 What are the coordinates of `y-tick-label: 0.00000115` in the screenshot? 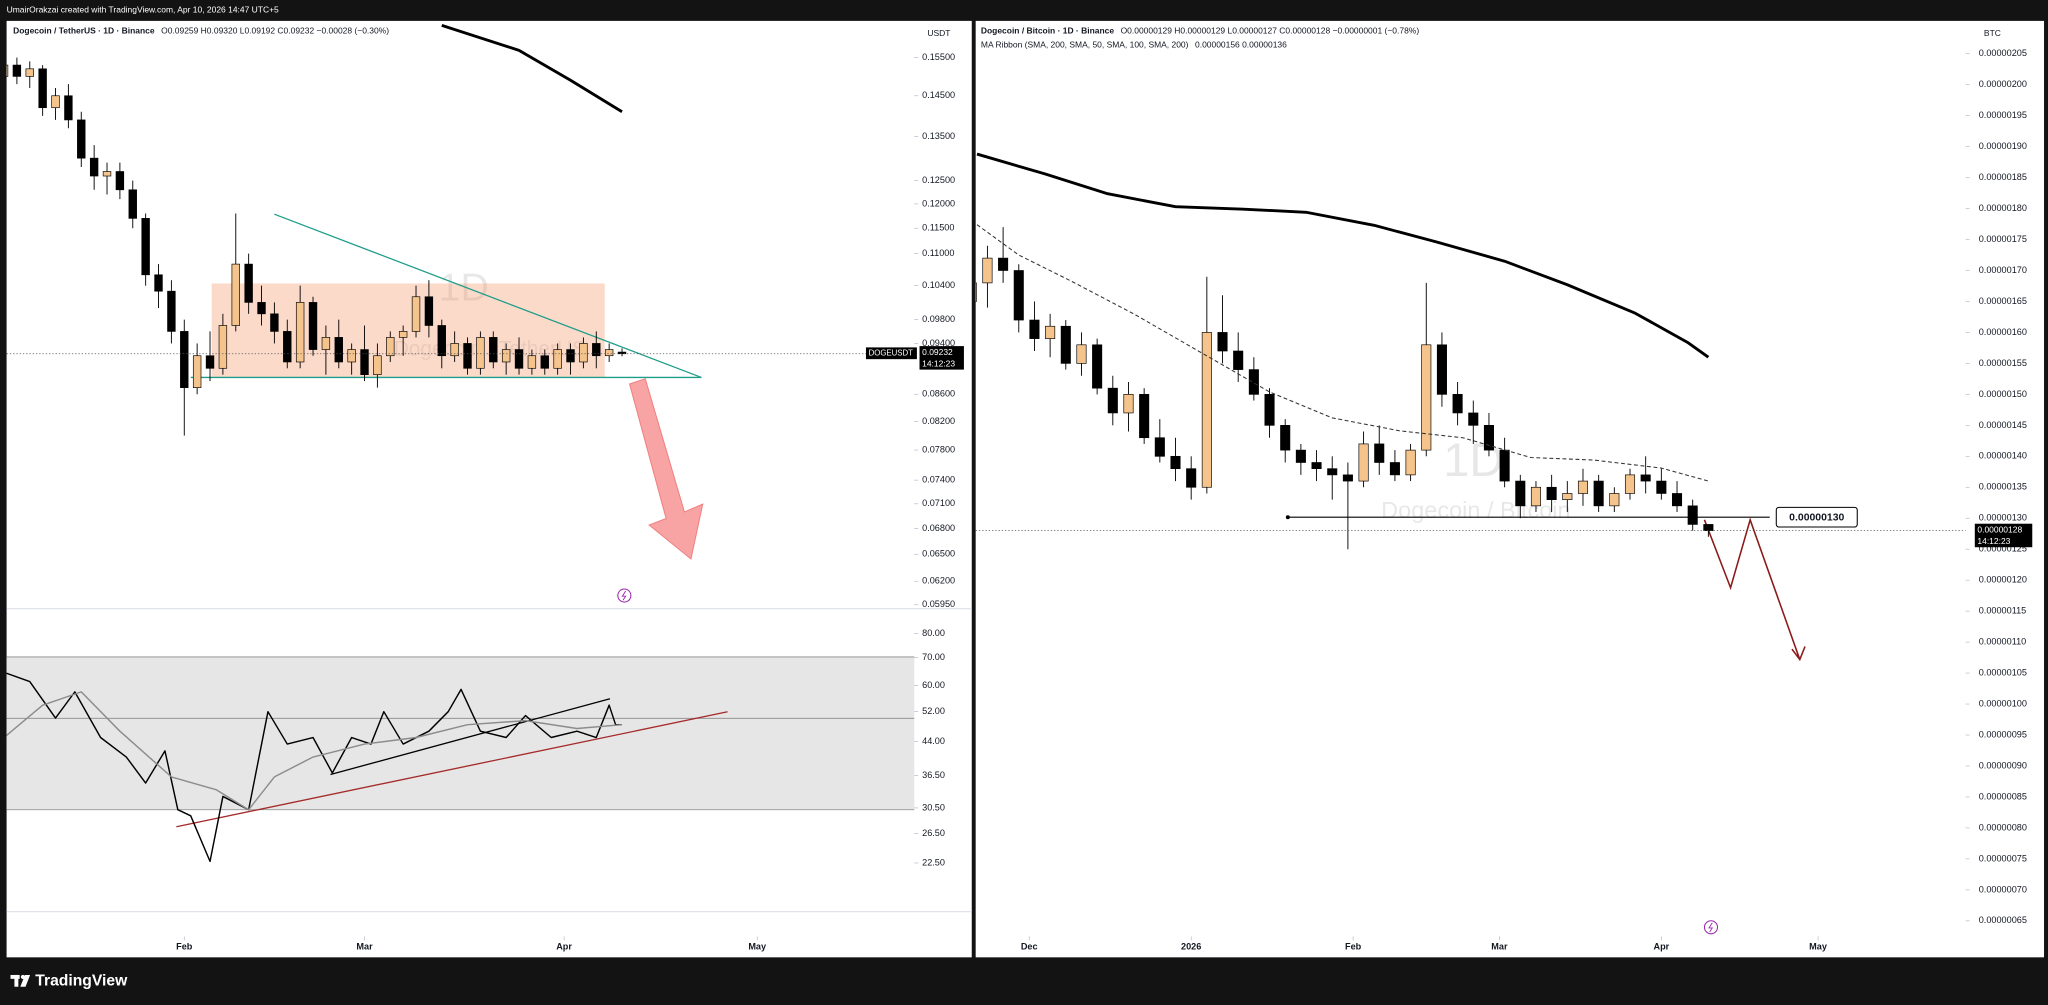 It's located at (2003, 611).